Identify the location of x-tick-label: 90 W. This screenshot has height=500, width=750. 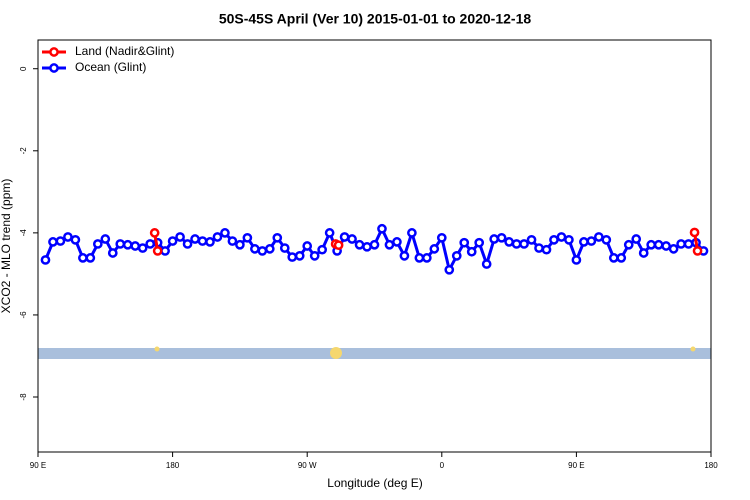
(307, 465).